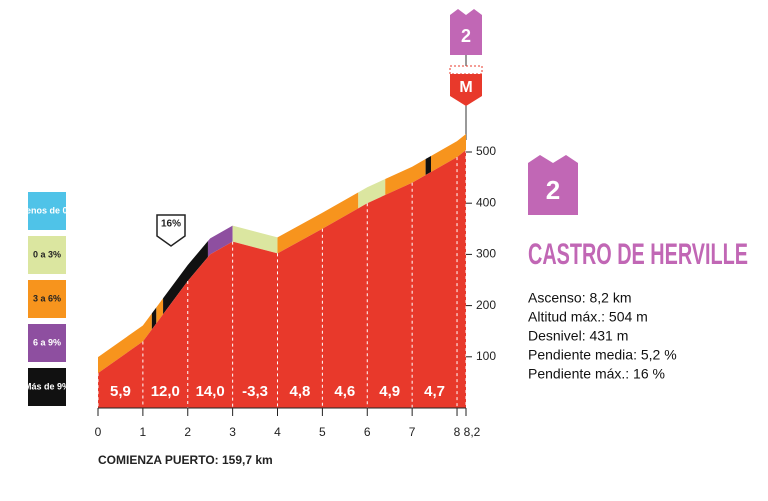  What do you see at coordinates (486, 202) in the screenshot?
I see `y-tick-label: 400` at bounding box center [486, 202].